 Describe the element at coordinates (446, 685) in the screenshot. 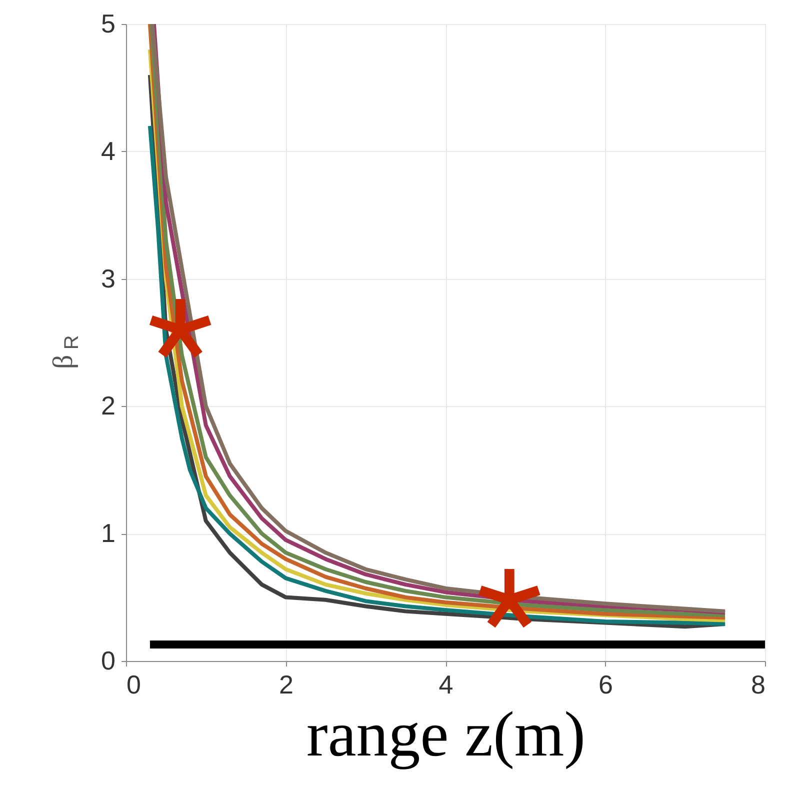

I see `x-tick-label: 4` at that location.